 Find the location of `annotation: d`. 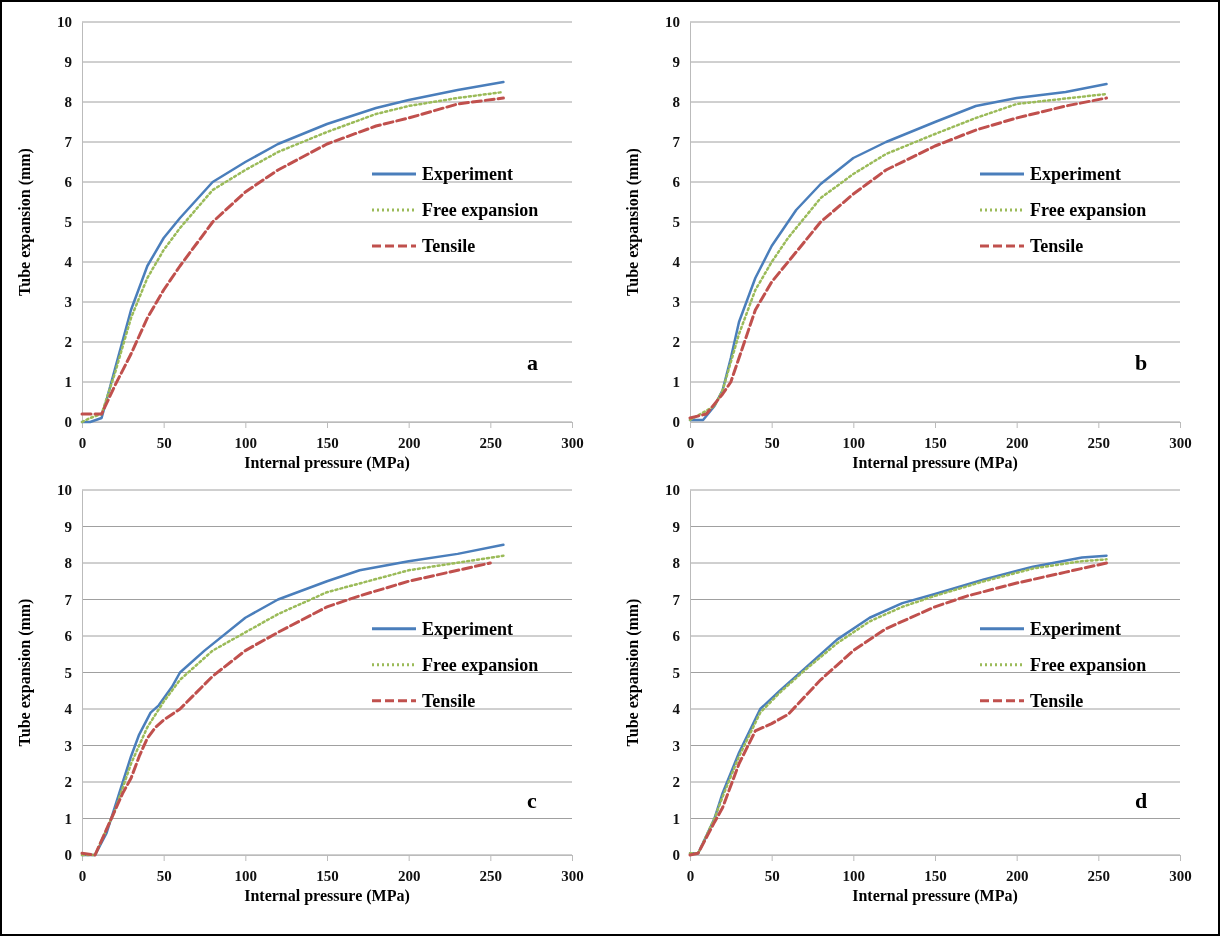

annotation: d is located at coordinates (1141, 800).